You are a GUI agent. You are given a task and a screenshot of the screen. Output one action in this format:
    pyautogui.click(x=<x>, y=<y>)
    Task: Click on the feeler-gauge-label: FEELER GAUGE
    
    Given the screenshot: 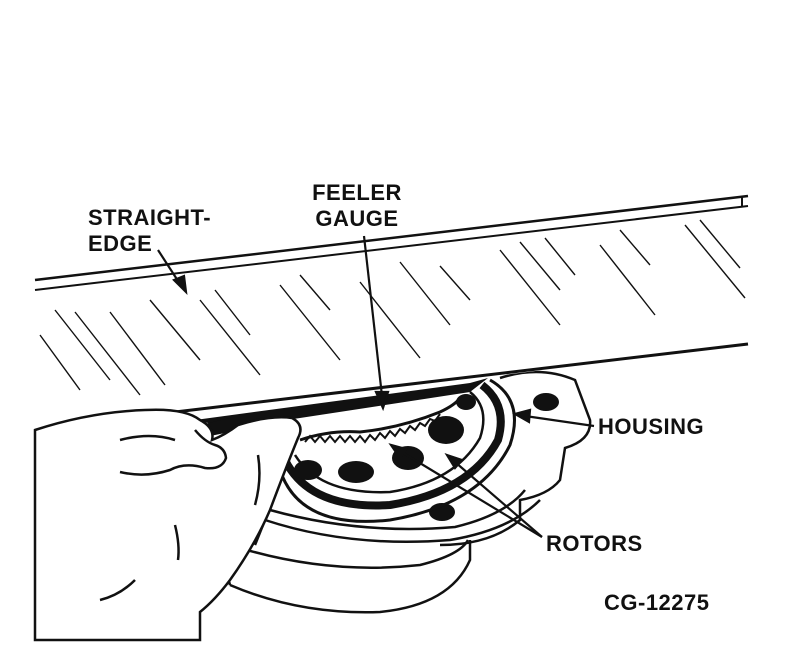 What is the action you would take?
    pyautogui.click(x=357, y=206)
    